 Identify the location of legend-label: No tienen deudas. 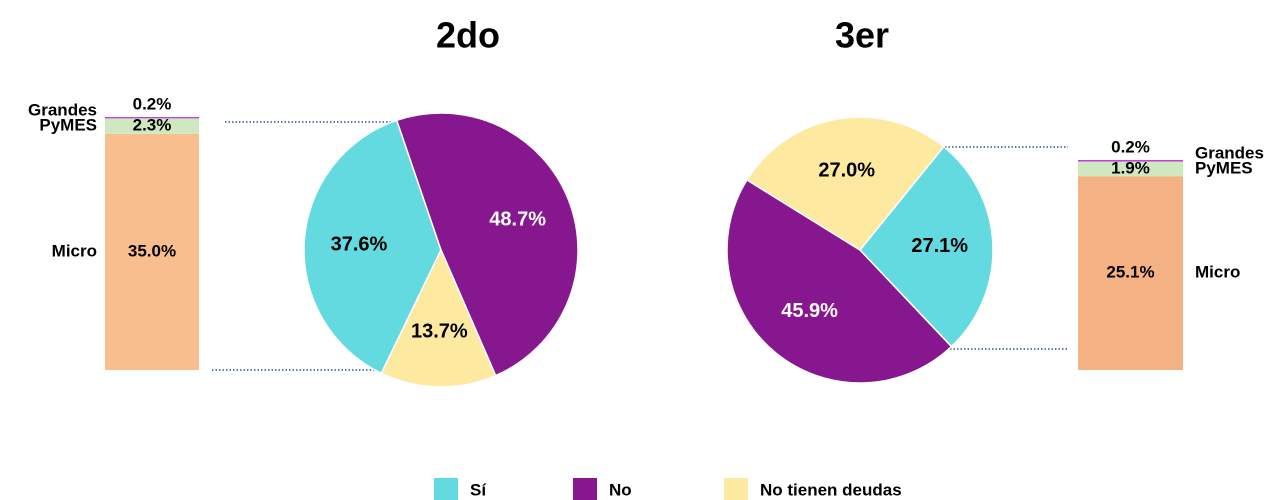
(831, 489).